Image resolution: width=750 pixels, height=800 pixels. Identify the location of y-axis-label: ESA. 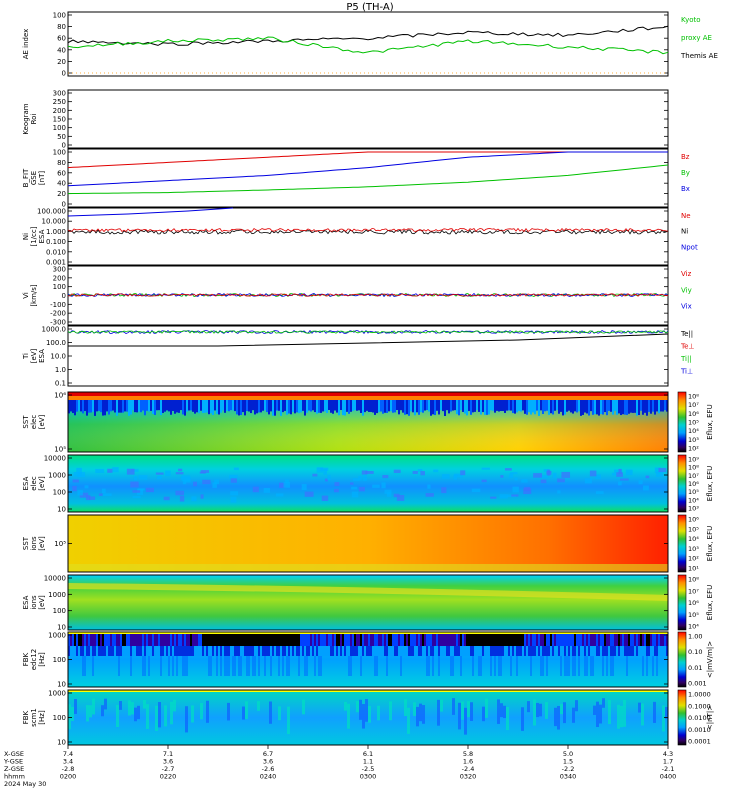
(26, 483).